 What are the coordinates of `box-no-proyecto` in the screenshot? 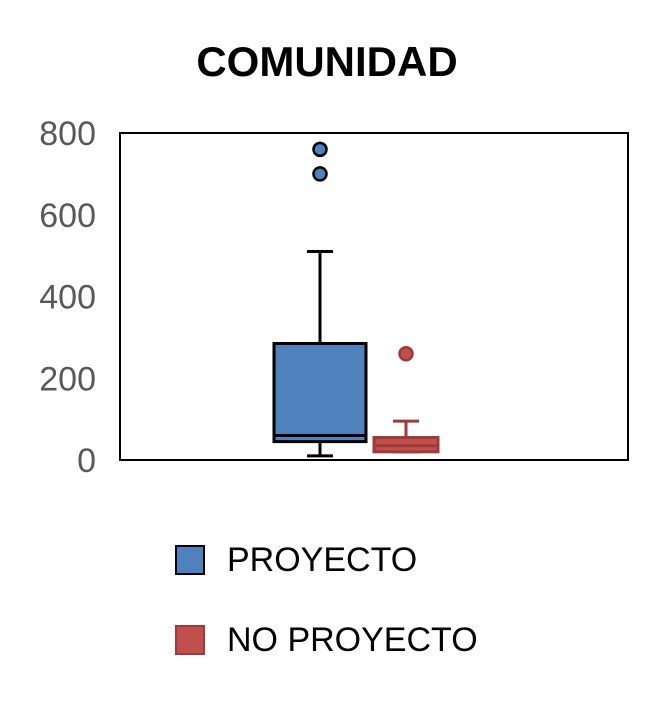 It's located at (406, 399).